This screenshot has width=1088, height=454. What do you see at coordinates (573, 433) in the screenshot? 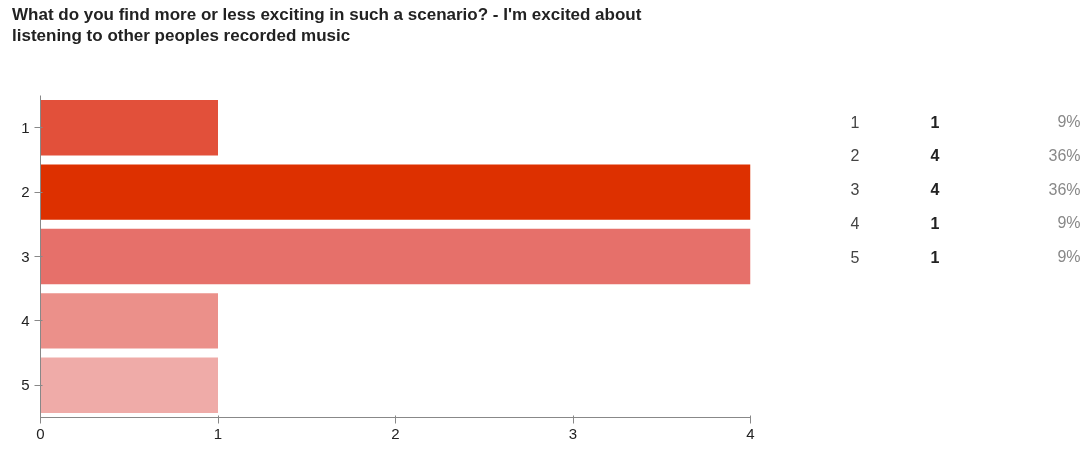
I see `x-tick-label: 3` at bounding box center [573, 433].